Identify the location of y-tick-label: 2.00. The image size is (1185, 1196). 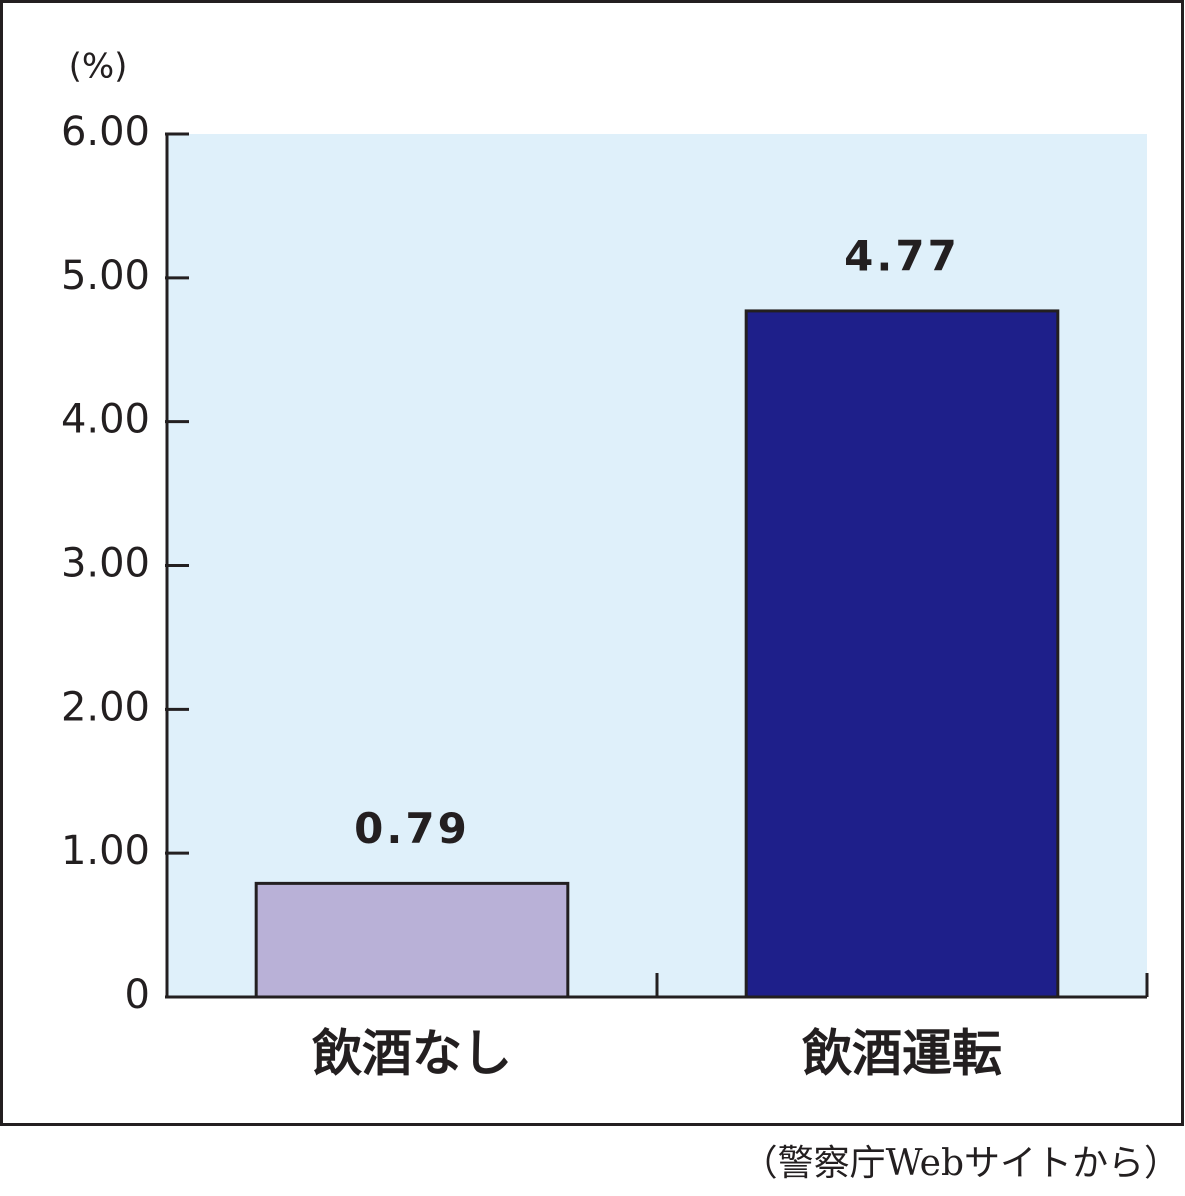
(105, 707).